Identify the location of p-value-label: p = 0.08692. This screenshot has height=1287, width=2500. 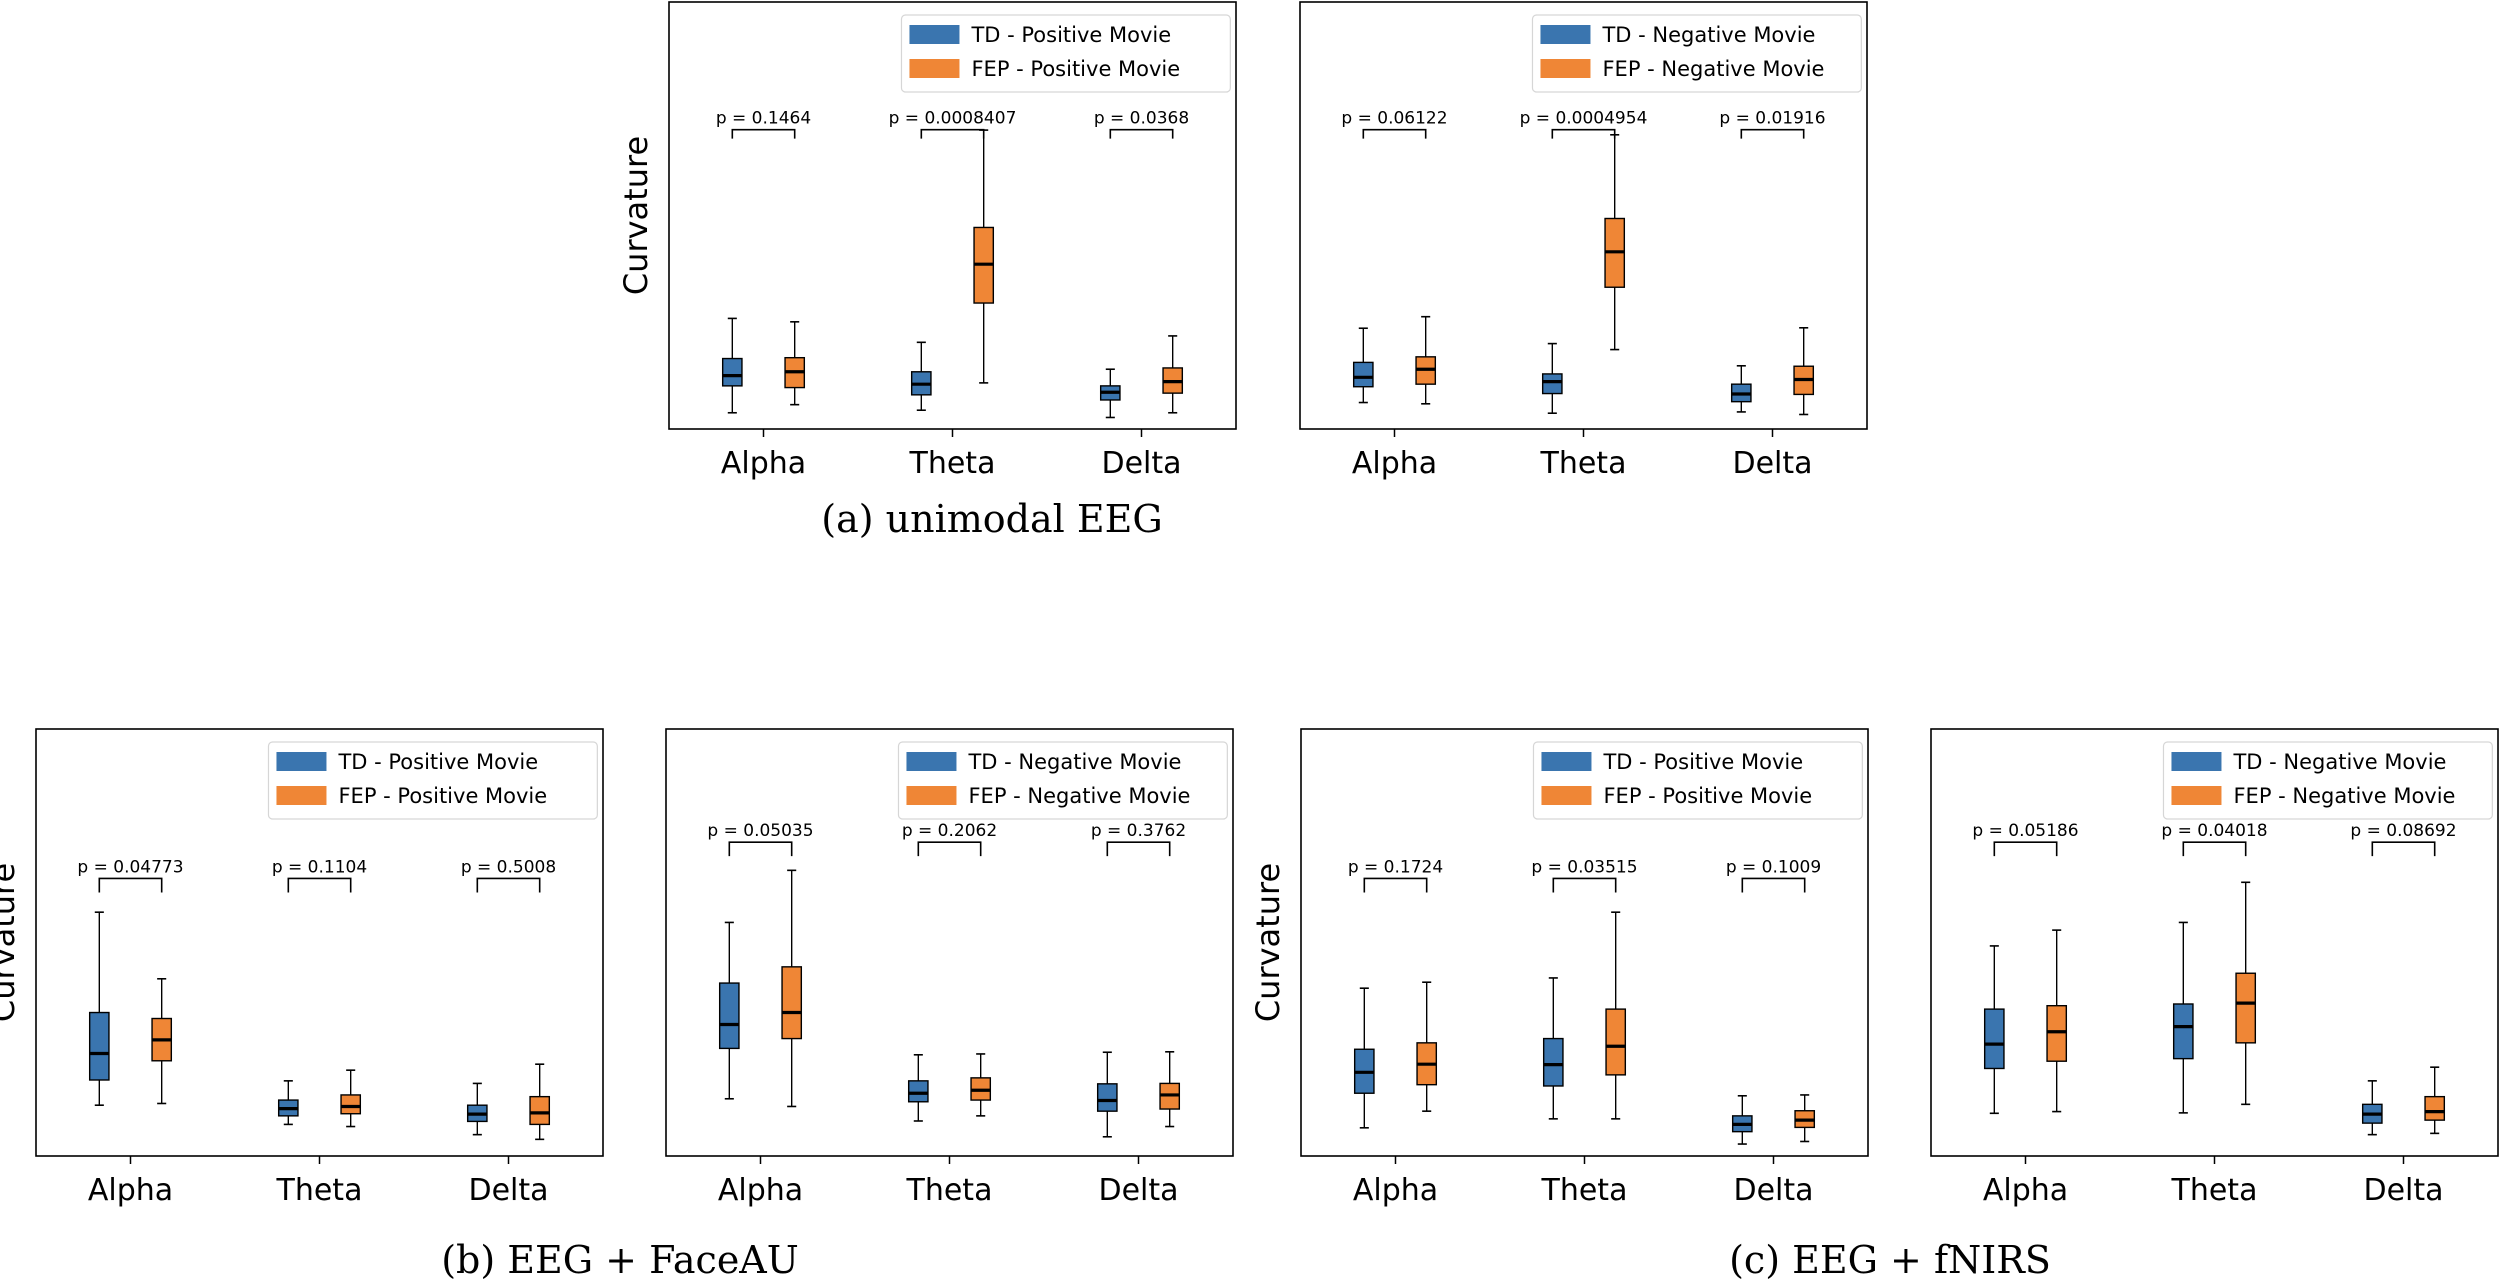
(2403, 831).